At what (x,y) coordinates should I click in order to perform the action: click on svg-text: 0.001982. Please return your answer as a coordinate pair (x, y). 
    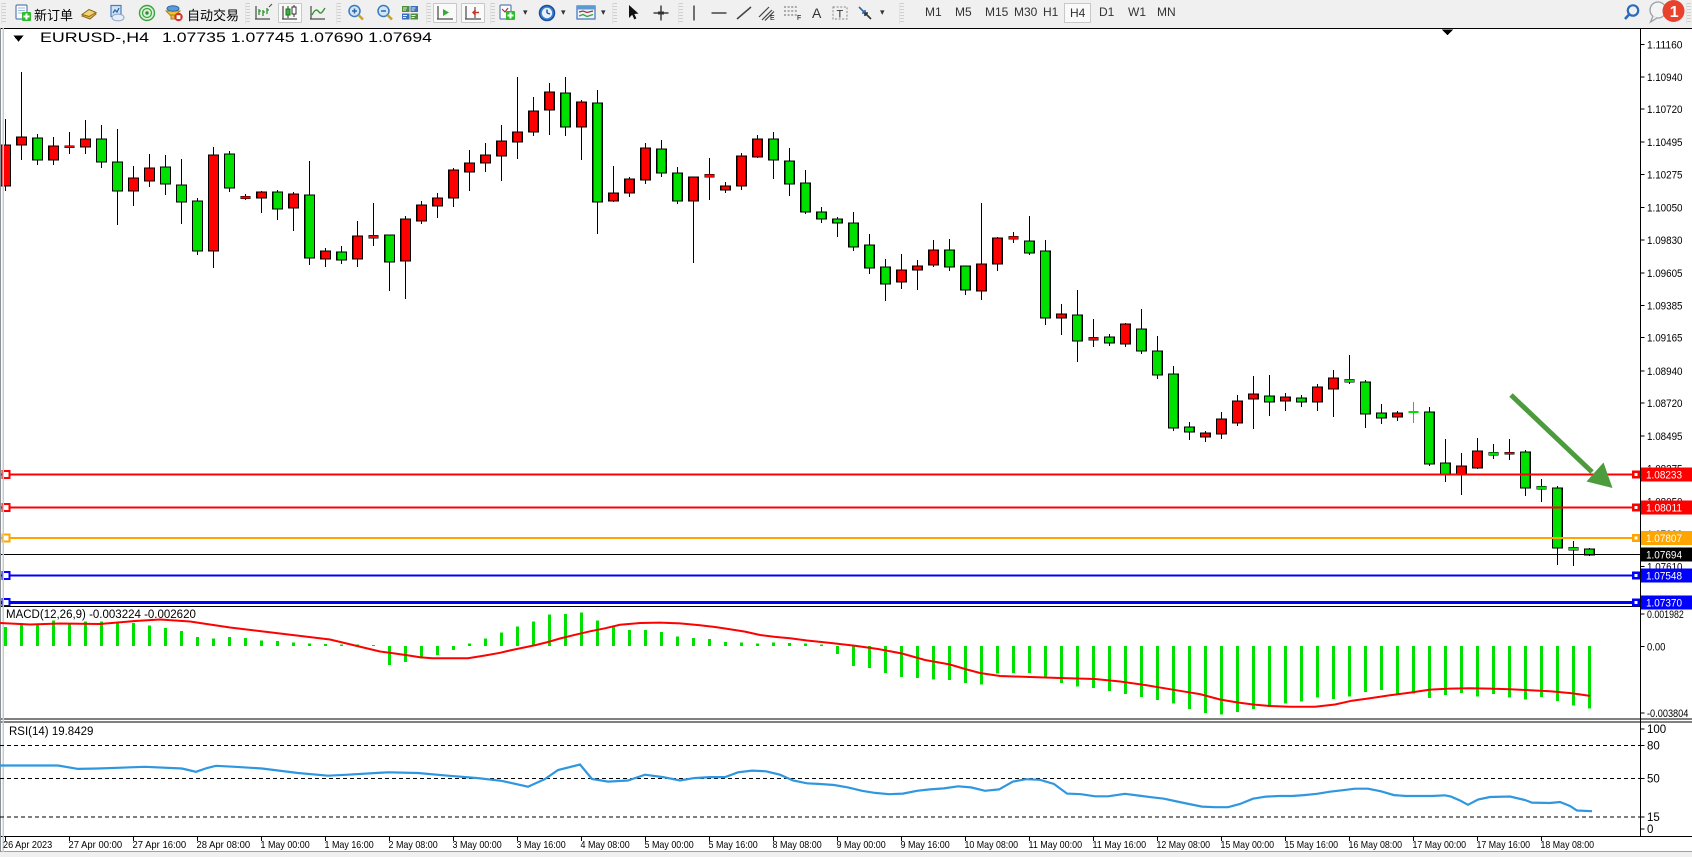
    Looking at the image, I should click on (1665, 615).